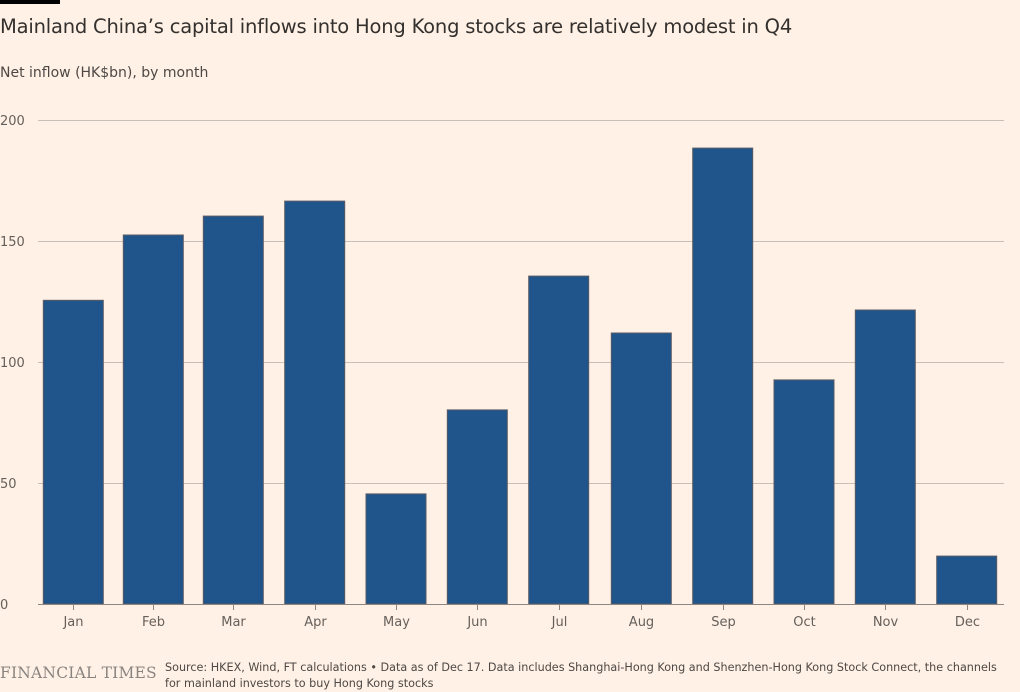 This screenshot has height=692, width=1020. I want to click on x-tick-label: Dec, so click(967, 622).